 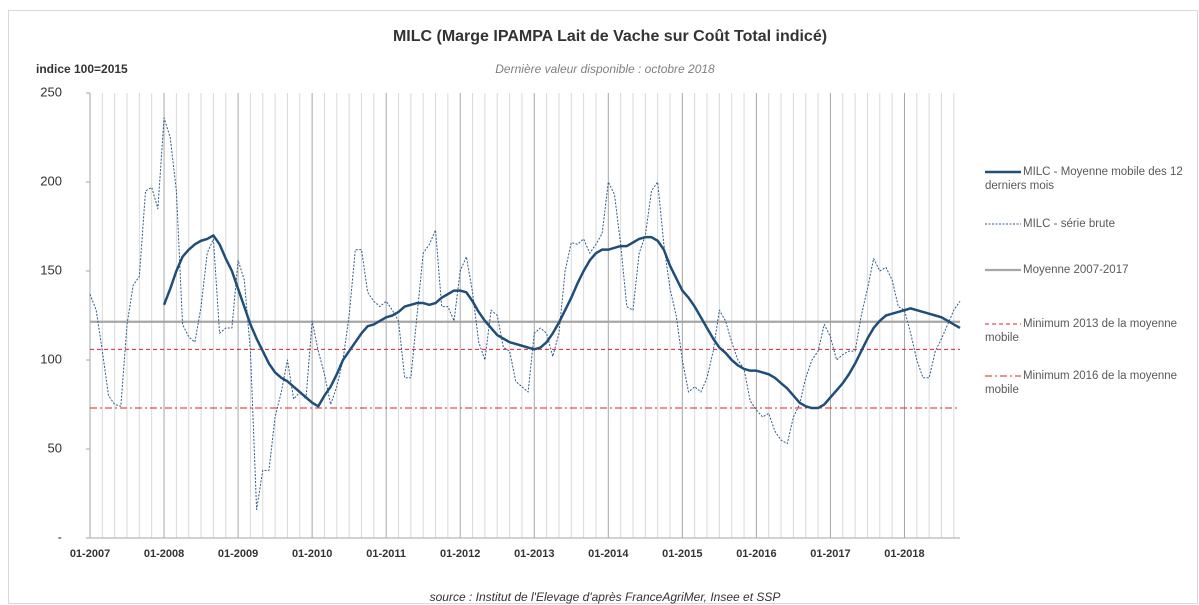 What do you see at coordinates (82, 69) in the screenshot?
I see `y-axis-label: indice 100=2015` at bounding box center [82, 69].